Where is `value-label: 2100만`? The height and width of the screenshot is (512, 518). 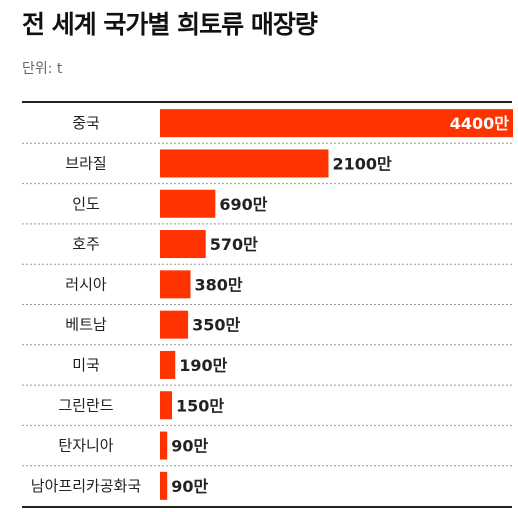
value-label: 2100만 is located at coordinates (362, 163).